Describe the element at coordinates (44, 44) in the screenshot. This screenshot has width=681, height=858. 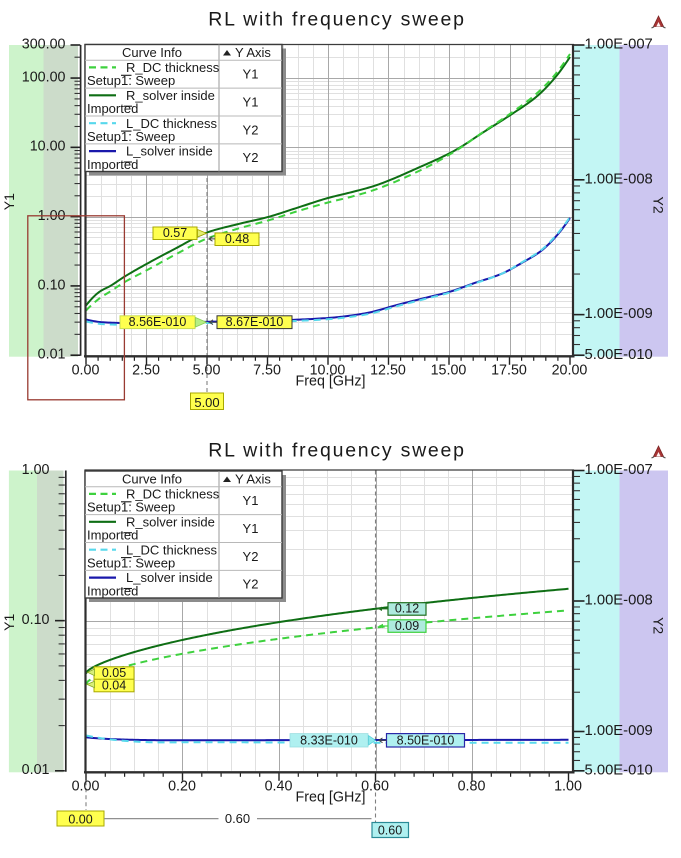
I see `svg-text: 300.00` at that location.